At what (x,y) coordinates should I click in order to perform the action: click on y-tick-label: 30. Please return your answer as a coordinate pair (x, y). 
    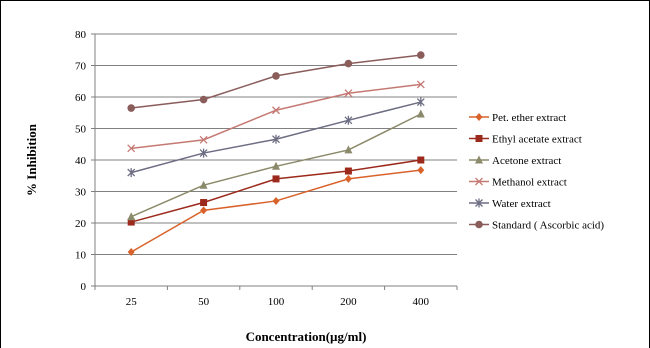
    Looking at the image, I should click on (81, 193).